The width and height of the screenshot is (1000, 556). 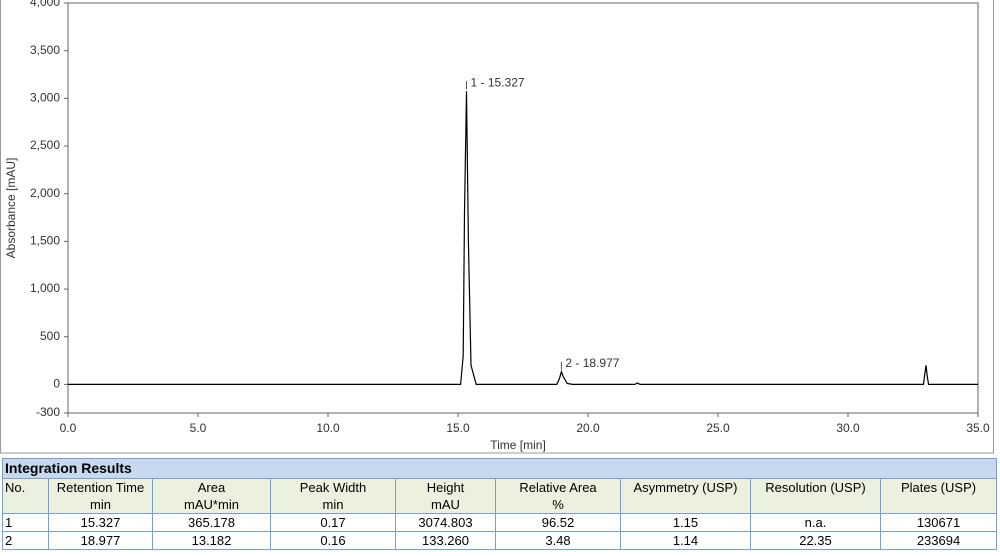 What do you see at coordinates (685, 487) in the screenshot?
I see `header-name: Asymmetry (USP)` at bounding box center [685, 487].